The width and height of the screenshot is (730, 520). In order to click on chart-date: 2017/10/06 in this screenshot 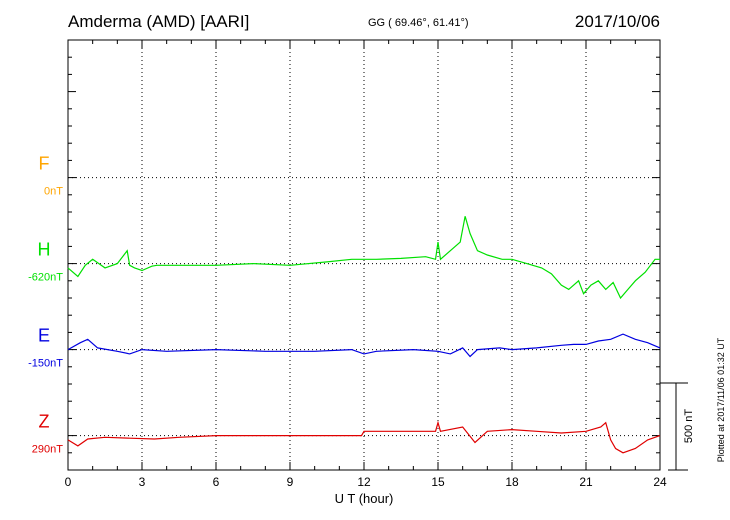, I will do `click(617, 21)`.